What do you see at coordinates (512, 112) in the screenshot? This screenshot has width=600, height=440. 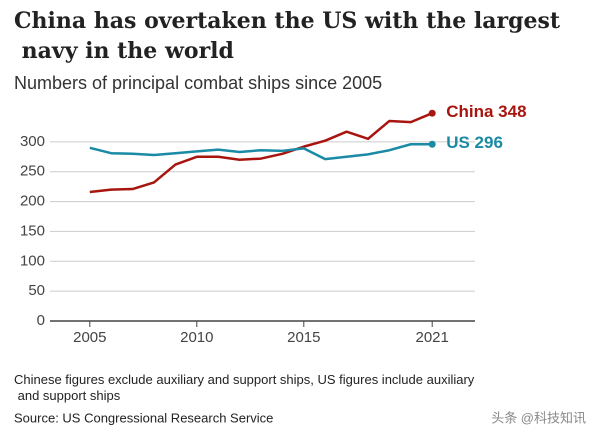 I see `end-value: 348` at bounding box center [512, 112].